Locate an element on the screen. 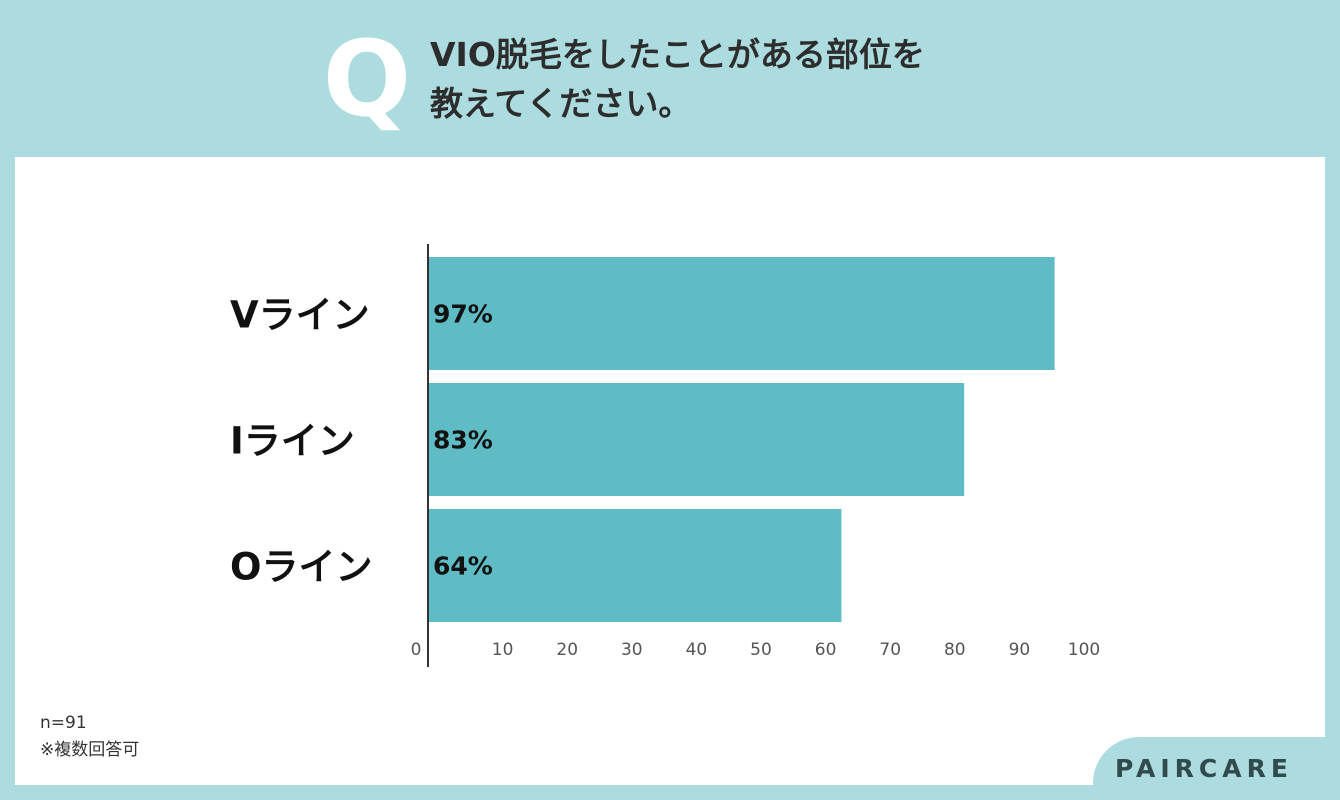 The height and width of the screenshot is (800, 1340). sample-size-note: n=91 is located at coordinates (63, 723).